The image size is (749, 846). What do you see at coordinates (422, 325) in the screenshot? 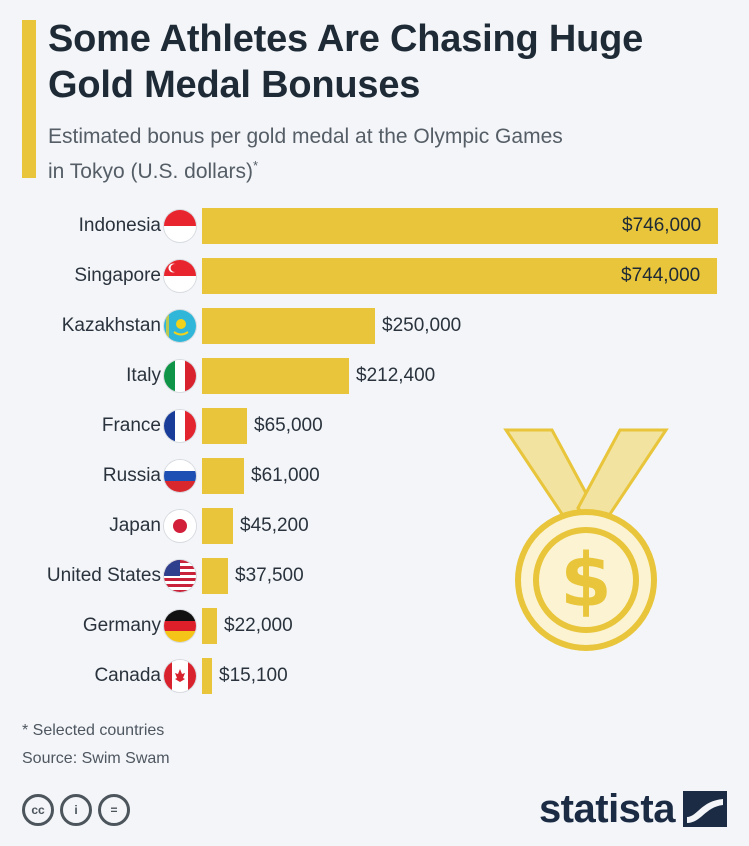
I see `data-label: $250,000` at bounding box center [422, 325].